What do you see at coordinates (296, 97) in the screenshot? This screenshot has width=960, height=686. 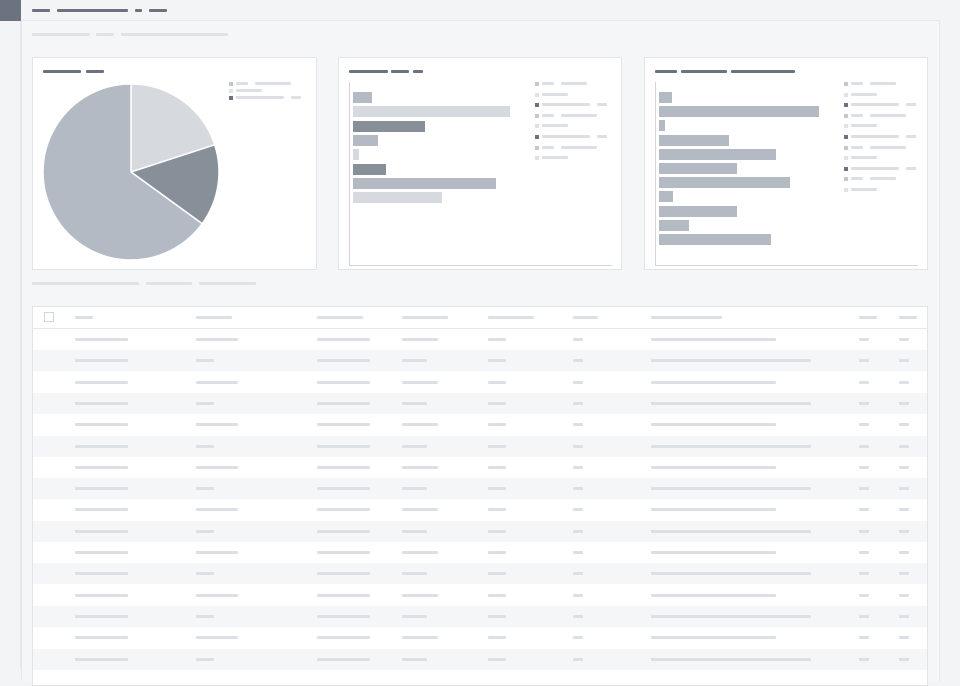 I see `legend-label-suffix` at bounding box center [296, 97].